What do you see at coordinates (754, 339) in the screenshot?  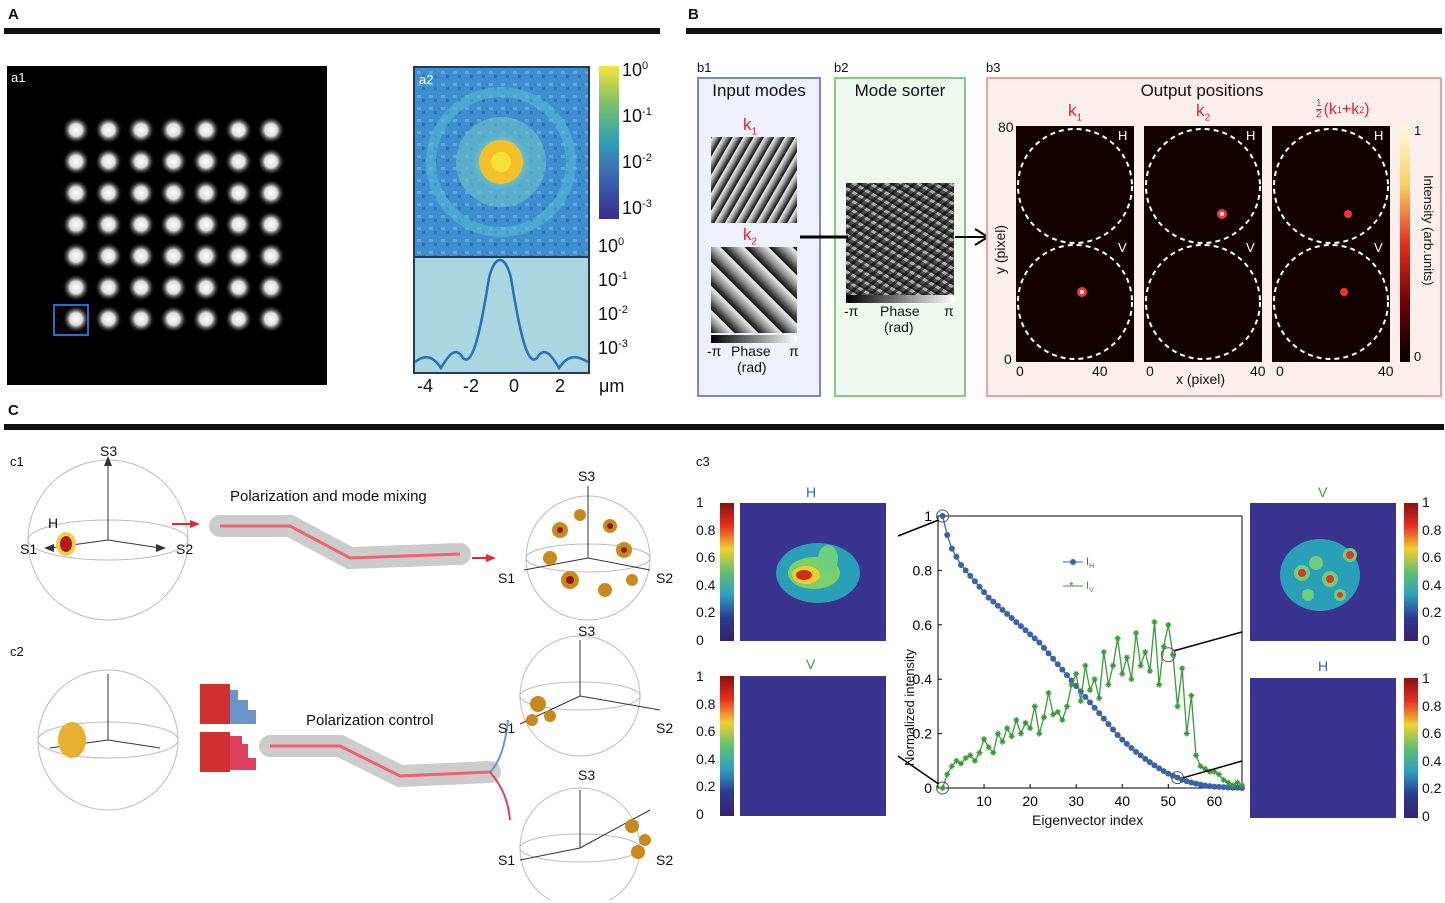 I see `b1-phase-colorbar` at bounding box center [754, 339].